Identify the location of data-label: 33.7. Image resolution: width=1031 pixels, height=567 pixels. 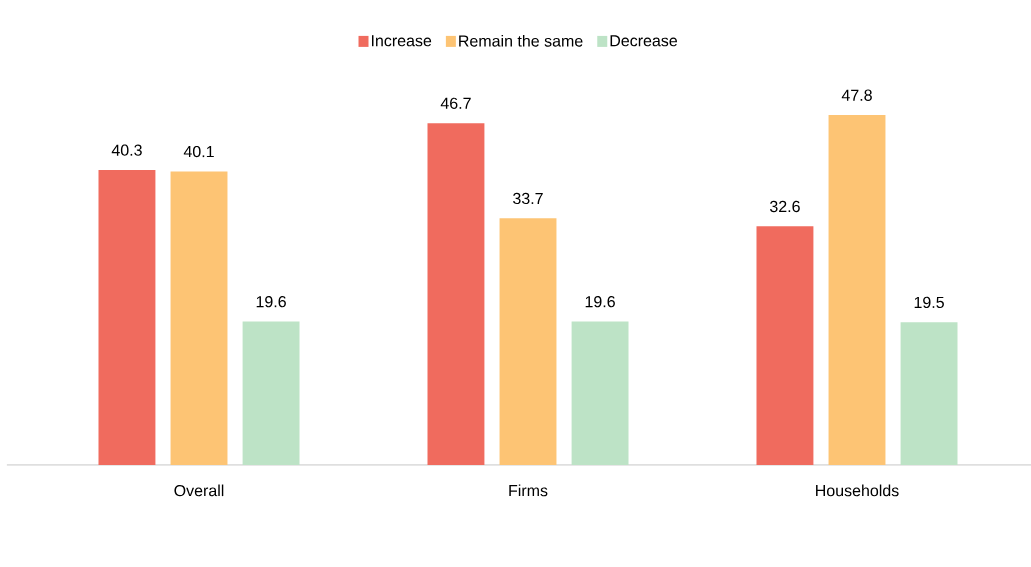
(528, 198).